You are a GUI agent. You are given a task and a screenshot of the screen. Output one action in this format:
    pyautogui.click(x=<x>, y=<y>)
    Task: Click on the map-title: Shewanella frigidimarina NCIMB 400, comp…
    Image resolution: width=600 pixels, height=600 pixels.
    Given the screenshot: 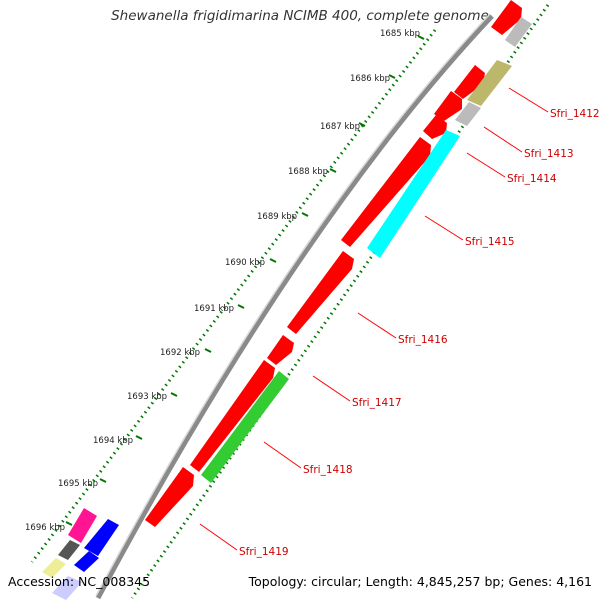 What is the action you would take?
    pyautogui.click(x=300, y=16)
    